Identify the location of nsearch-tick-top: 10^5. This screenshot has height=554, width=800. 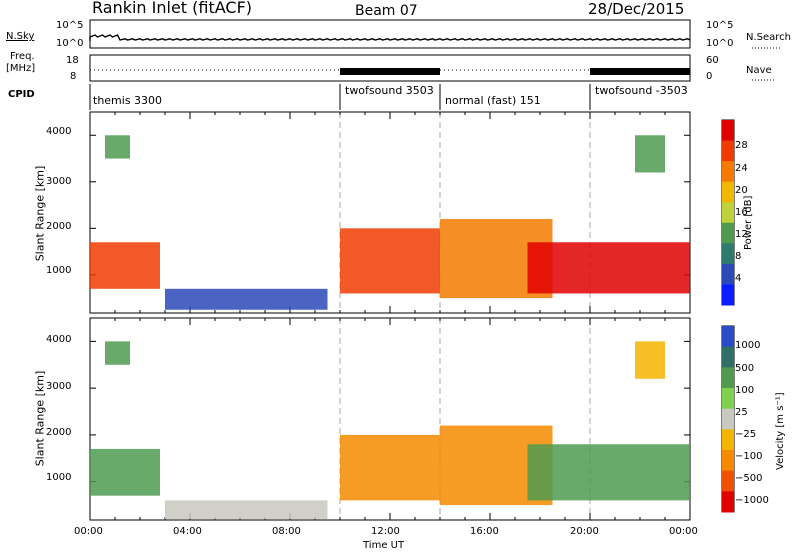
(720, 25).